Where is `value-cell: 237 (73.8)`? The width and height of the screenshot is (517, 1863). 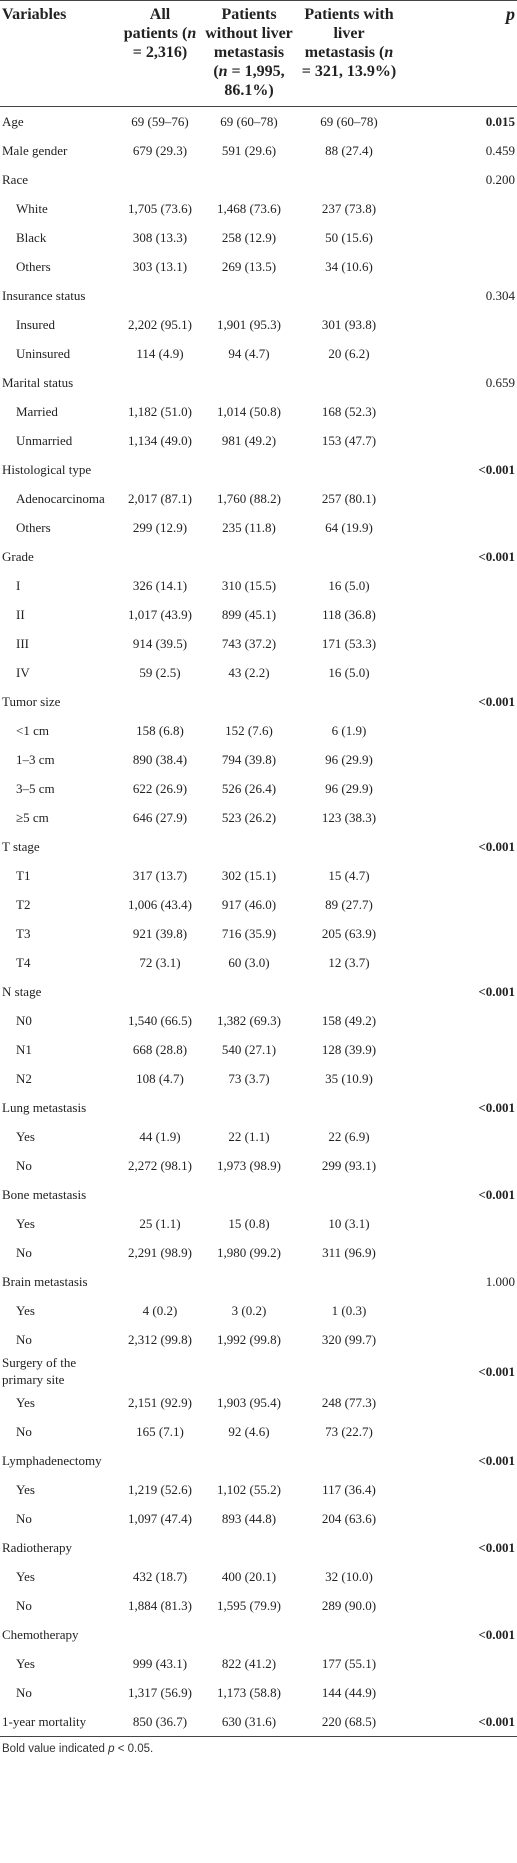
value-cell: 237 (73.8) is located at coordinates (349, 208).